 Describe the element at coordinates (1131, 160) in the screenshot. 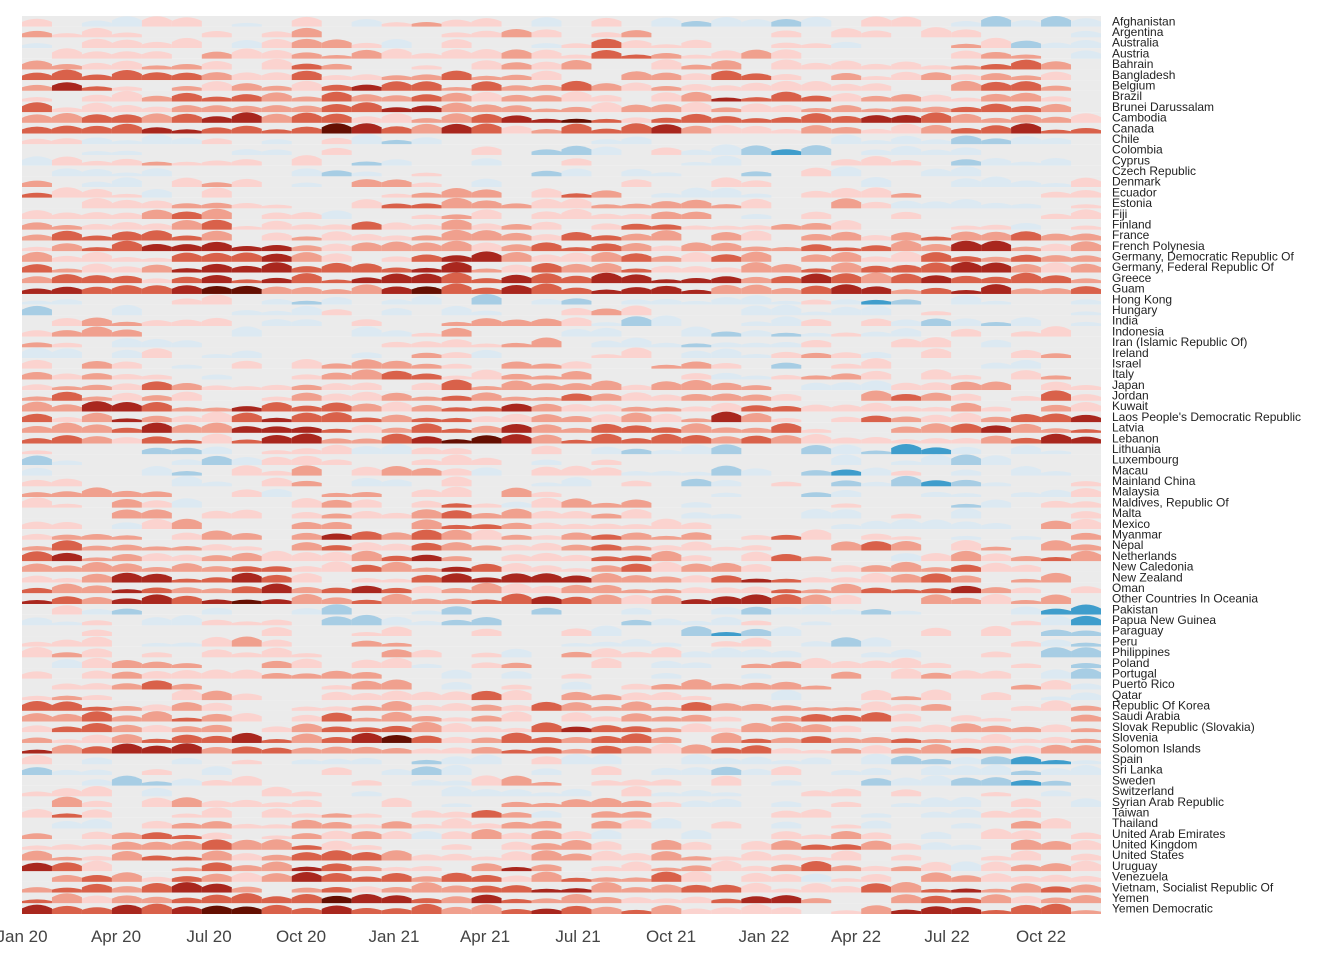

I see `country-label: Cyprus` at that location.